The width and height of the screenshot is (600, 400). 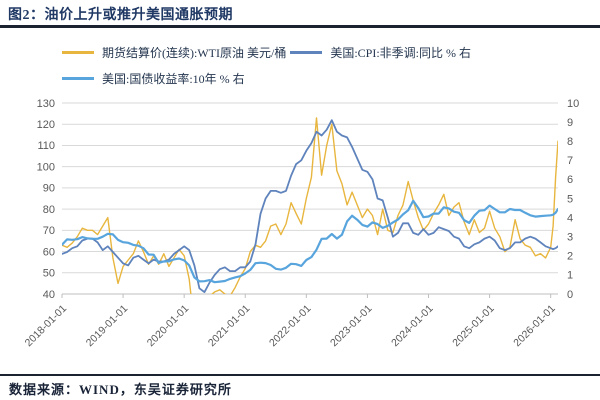 I want to click on svg-text: 90, so click(x=49, y=189).